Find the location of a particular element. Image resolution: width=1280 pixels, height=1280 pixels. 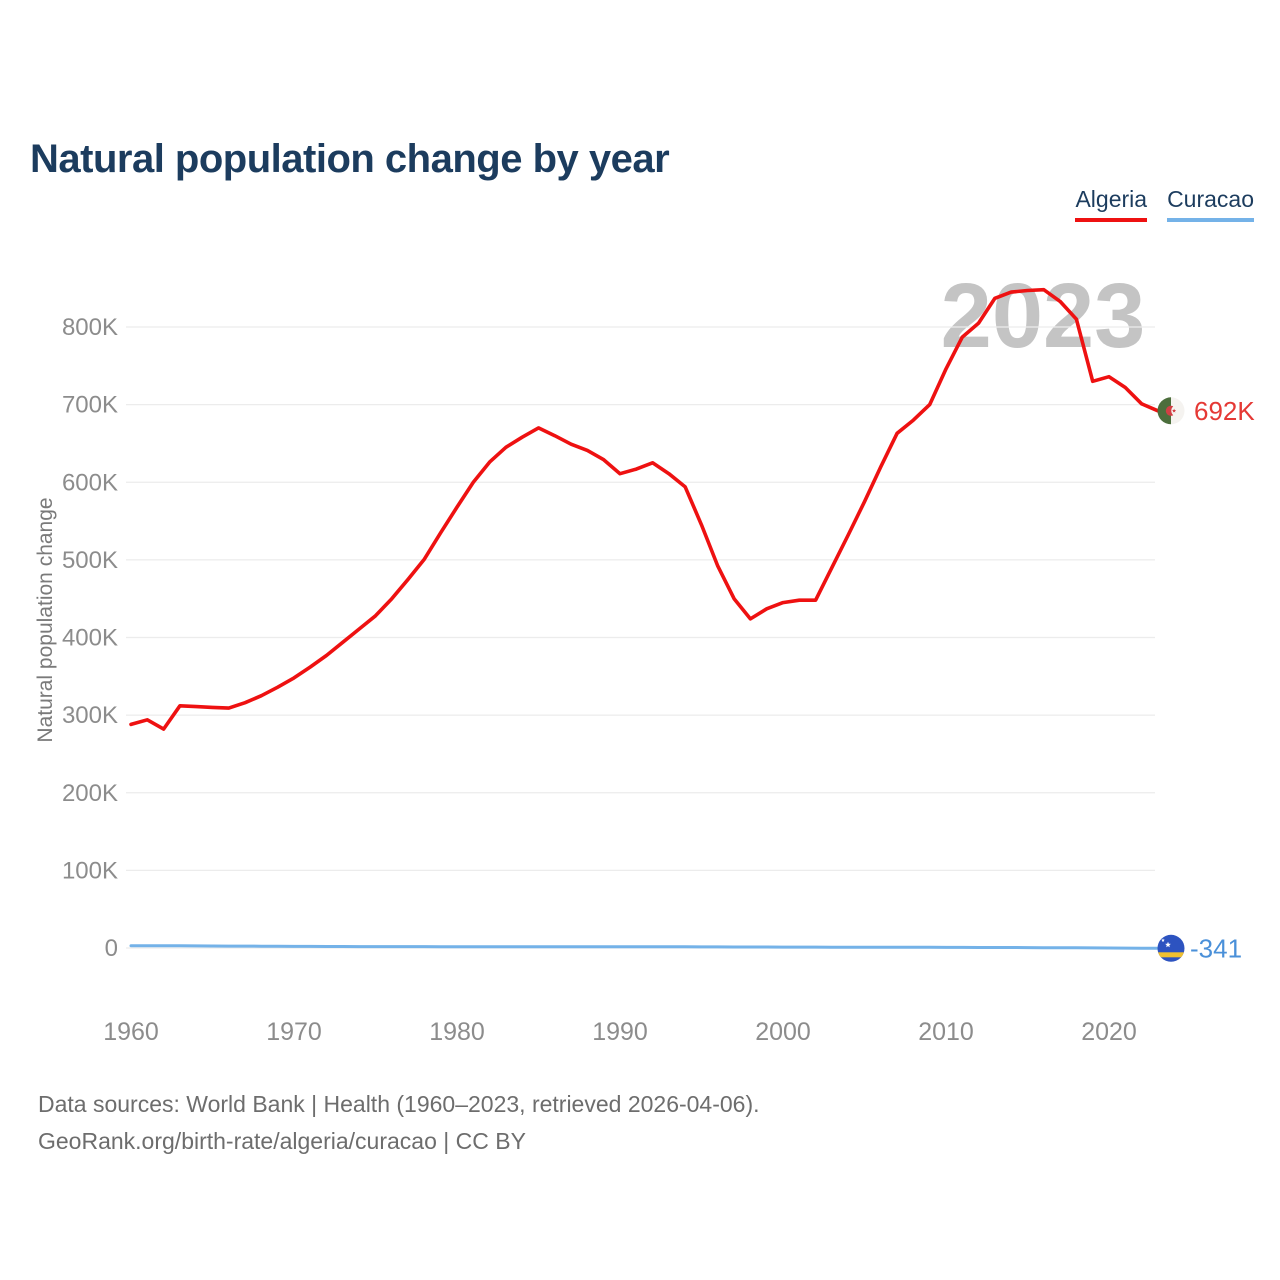

y-tick-label: 500K is located at coordinates (90, 560).